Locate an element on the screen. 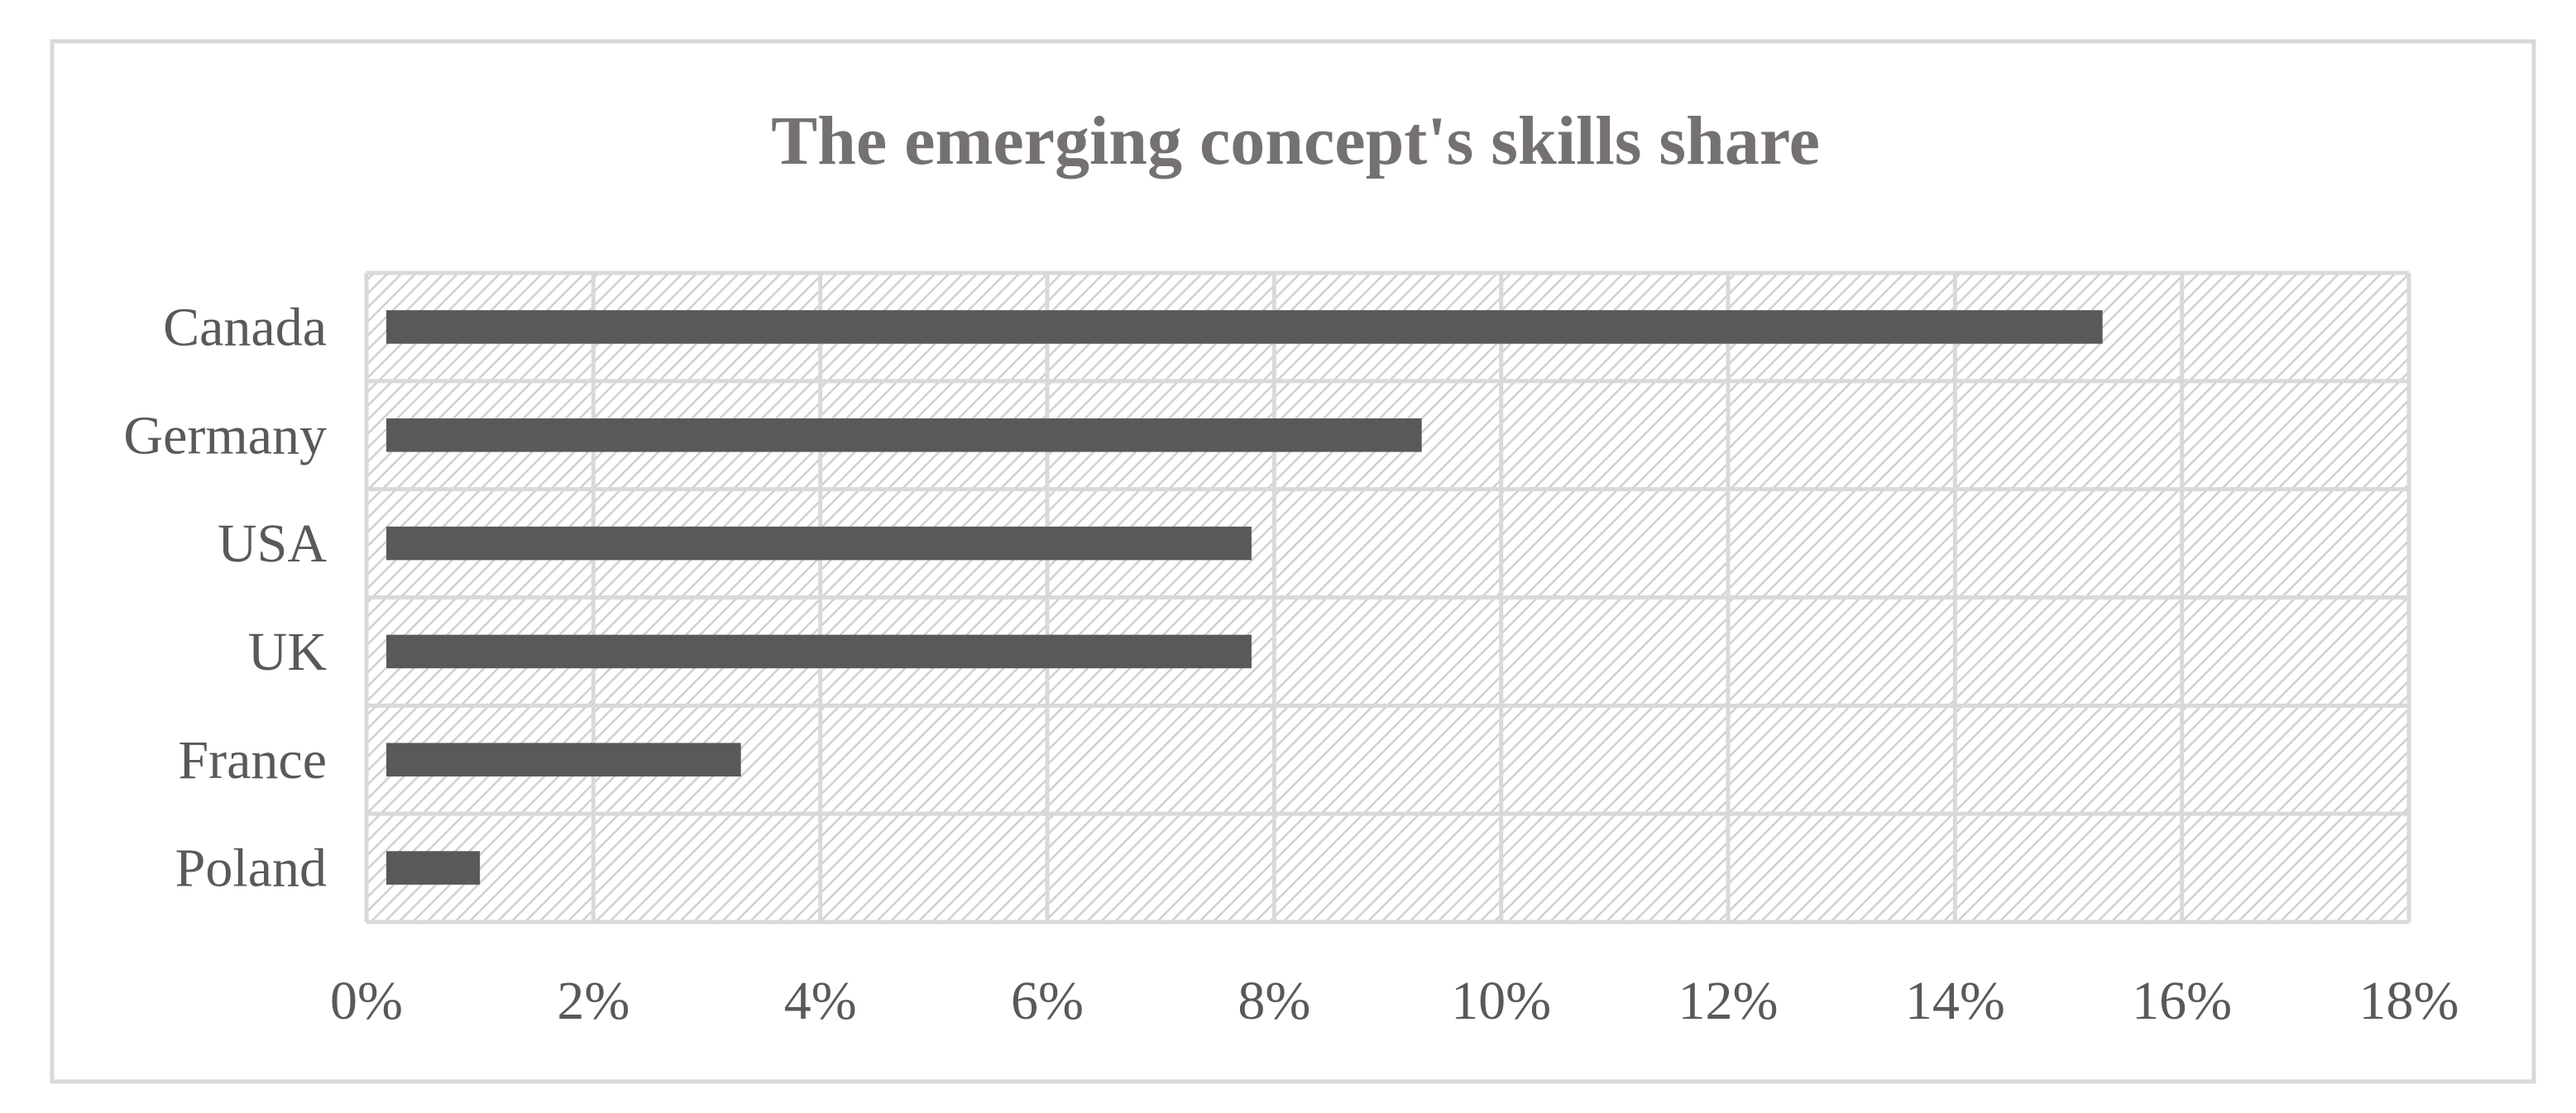 Image resolution: width=2576 pixels, height=1113 pixels. x-tick-label: 0% is located at coordinates (367, 1001).